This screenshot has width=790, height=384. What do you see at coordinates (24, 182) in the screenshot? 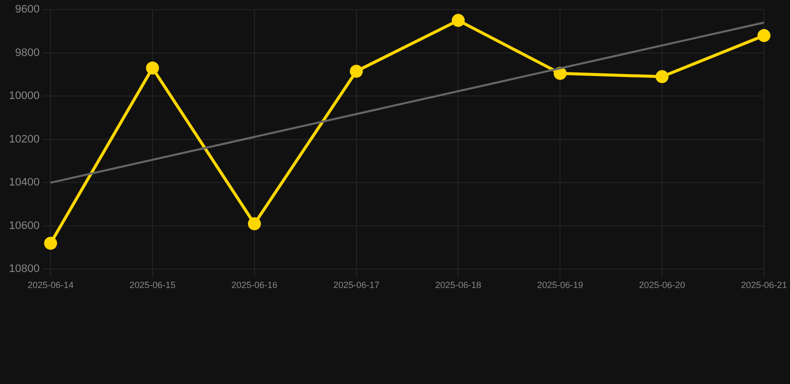
I see `y-tick-label: 10400` at bounding box center [24, 182].